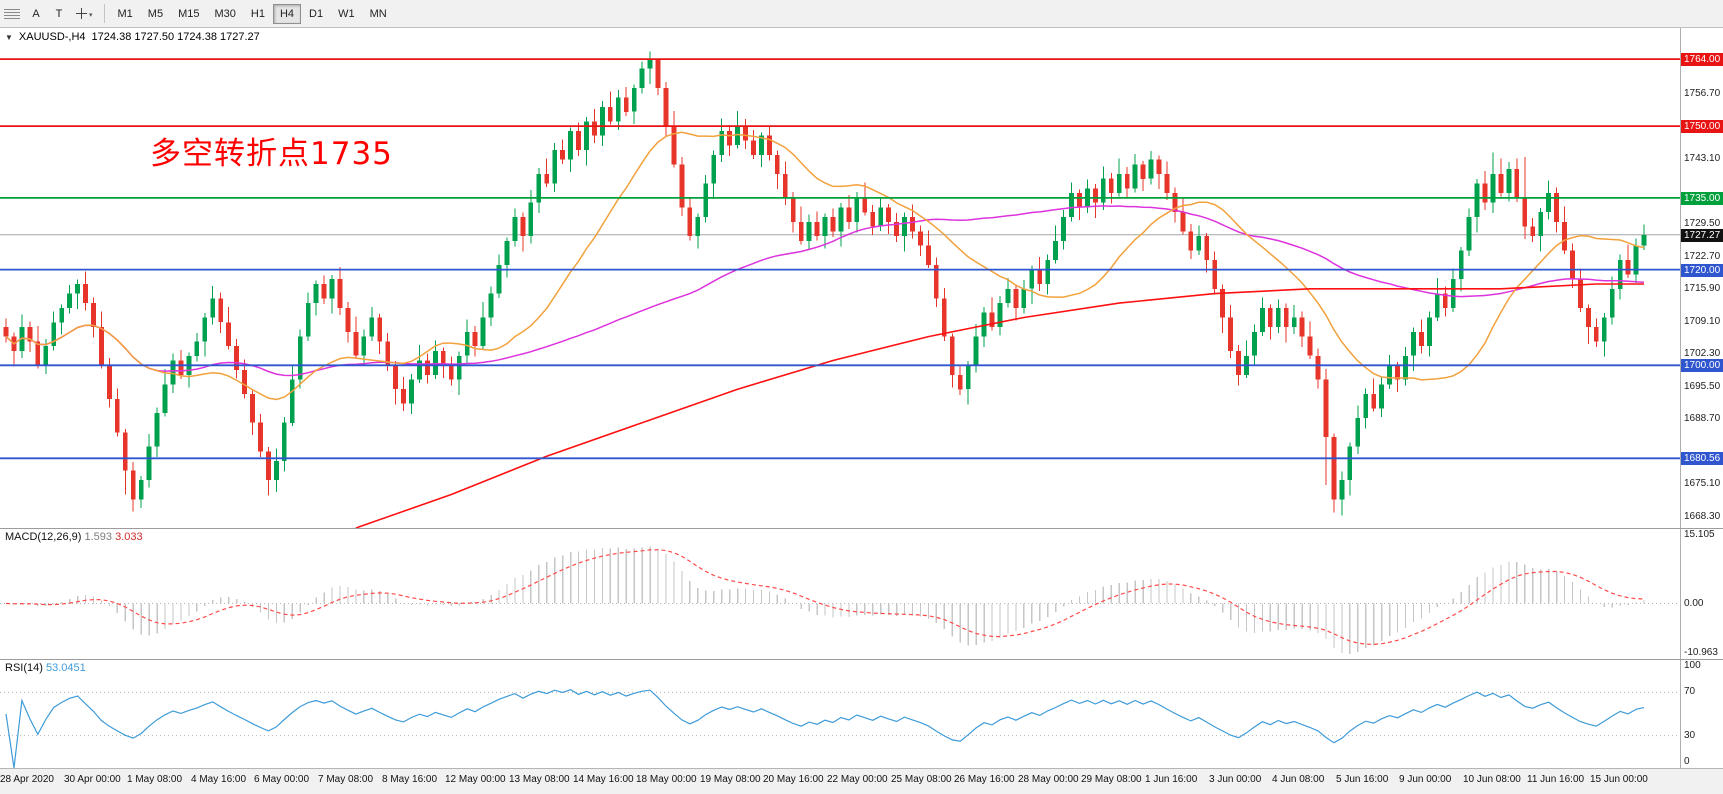 Image resolution: width=1723 pixels, height=794 pixels. I want to click on time-axis-label: 29 May 08:00, so click(1111, 779).